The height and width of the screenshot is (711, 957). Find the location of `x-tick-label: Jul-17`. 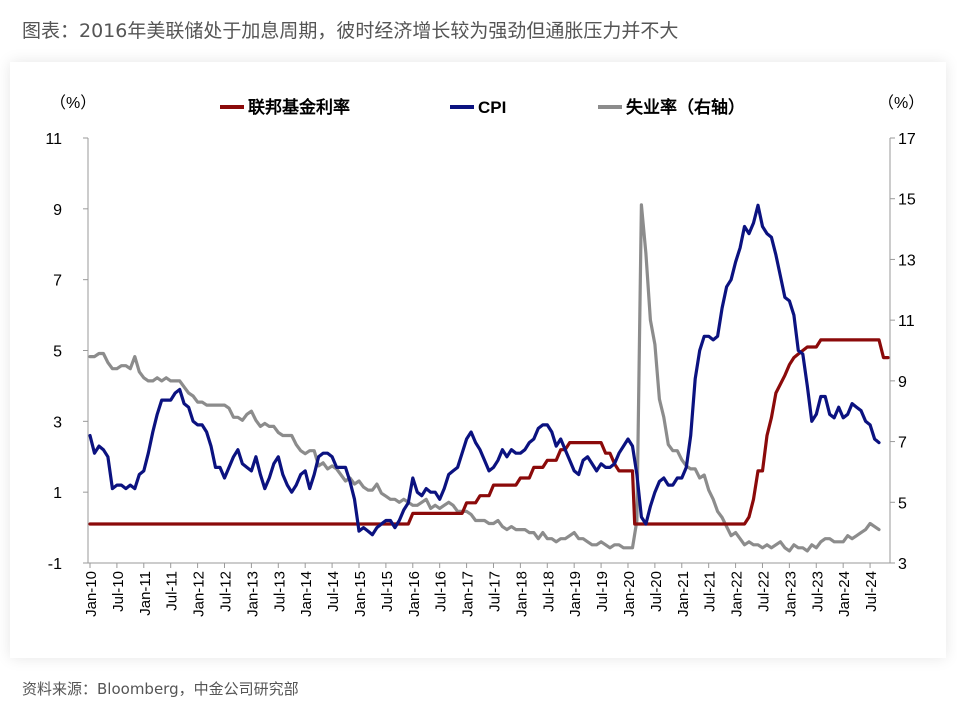

x-tick-label: Jul-17 is located at coordinates (494, 591).